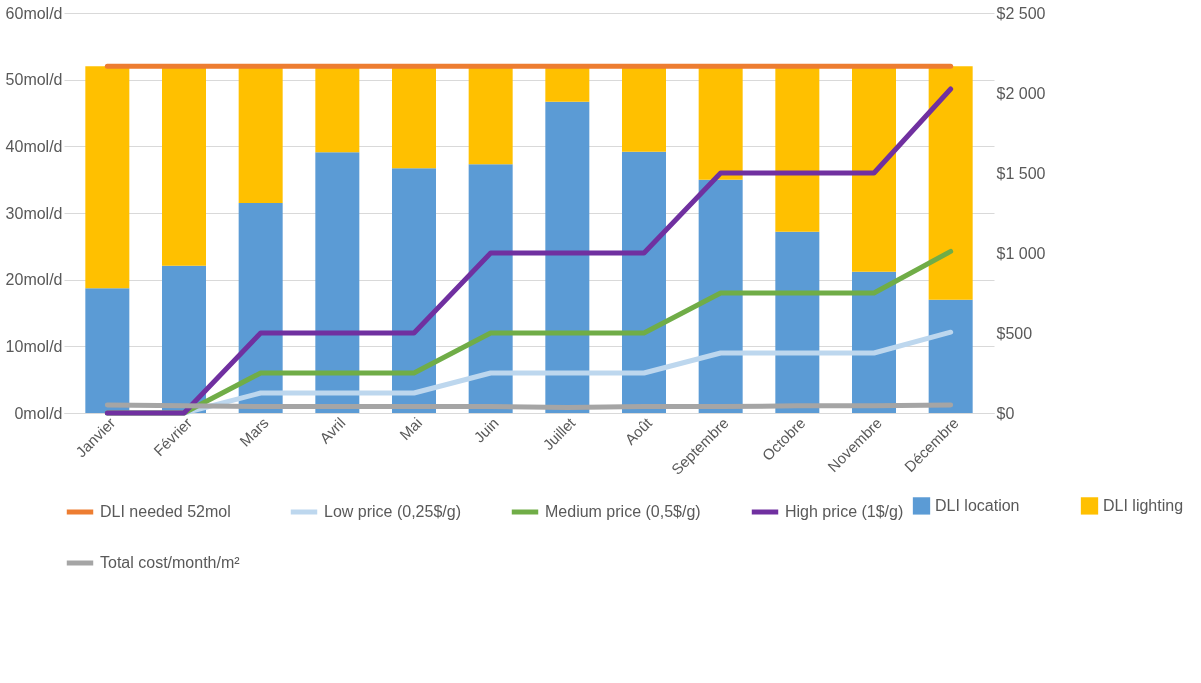 The height and width of the screenshot is (683, 1201). I want to click on y-tick-label: 50mol/d, so click(34, 80).